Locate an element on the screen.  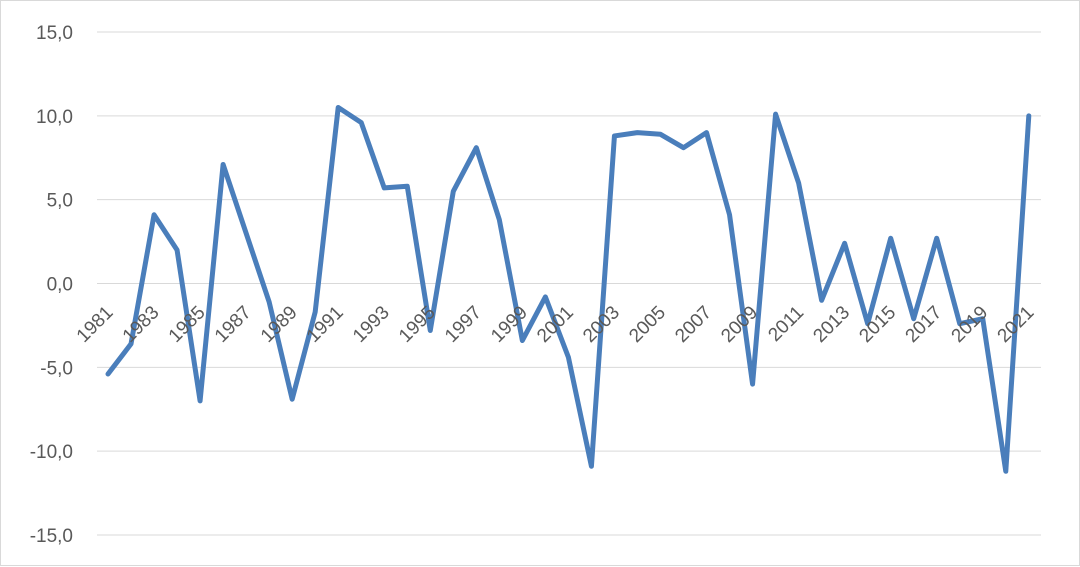
y-axis-tick-labels: 15,0 10,0 5,0 0,0 -5,0 -10,0 -15,0 is located at coordinates (51, 285).